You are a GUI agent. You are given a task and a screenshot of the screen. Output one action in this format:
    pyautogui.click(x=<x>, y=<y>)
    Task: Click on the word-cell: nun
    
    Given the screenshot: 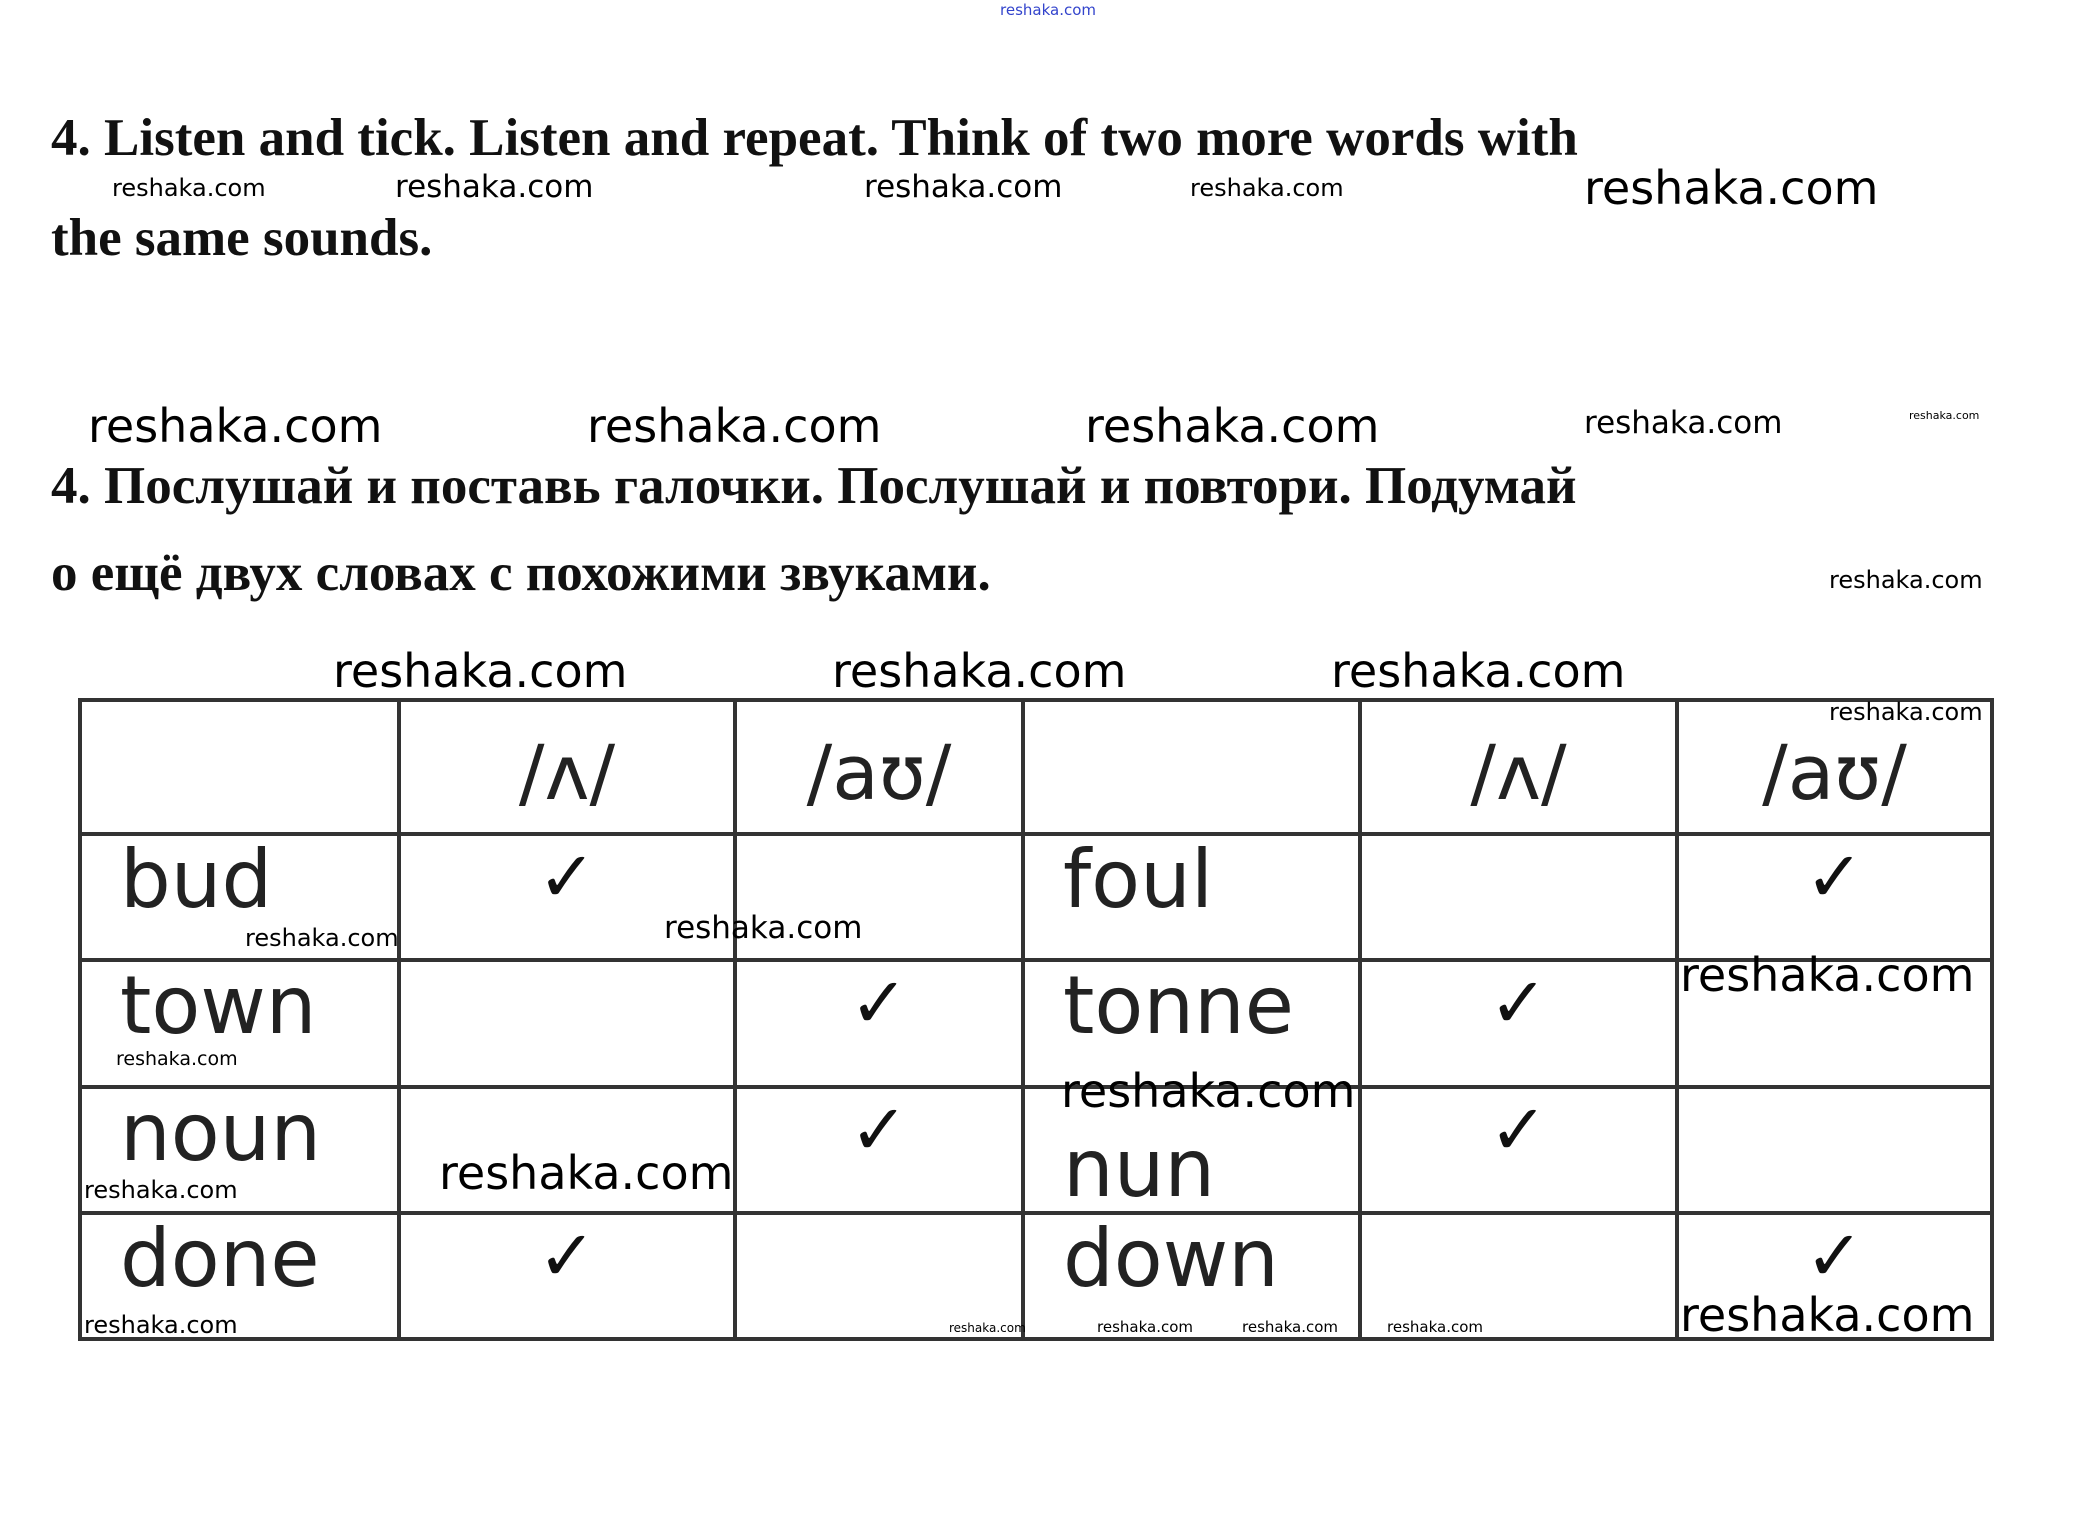 What is the action you would take?
    pyautogui.click(x=1191, y=1149)
    